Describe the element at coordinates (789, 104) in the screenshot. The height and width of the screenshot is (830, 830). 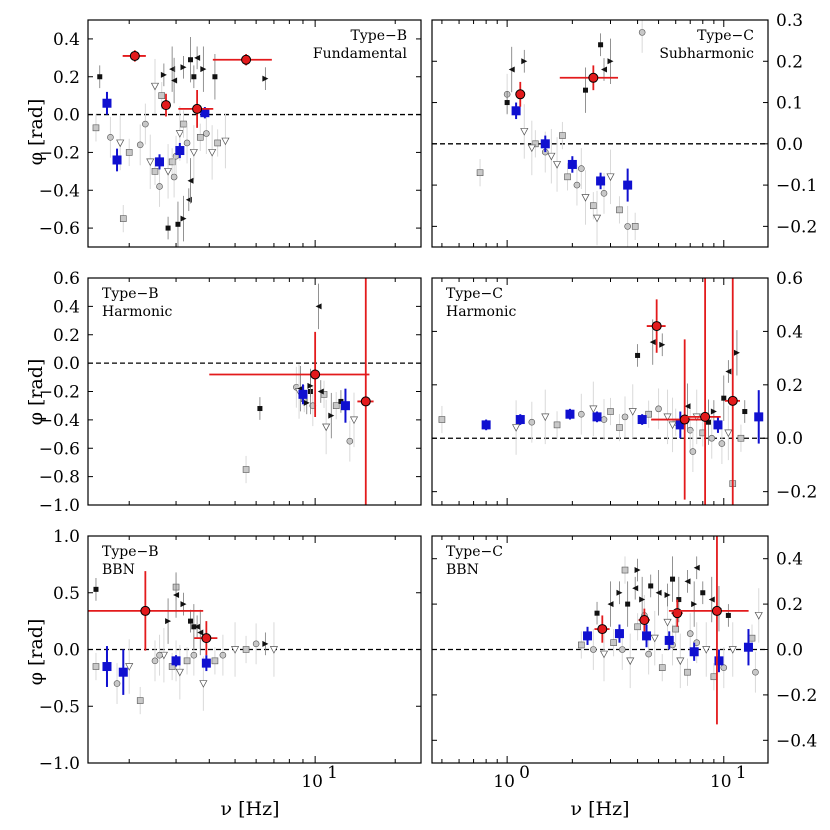
I see `ytick-label: 0.1` at that location.